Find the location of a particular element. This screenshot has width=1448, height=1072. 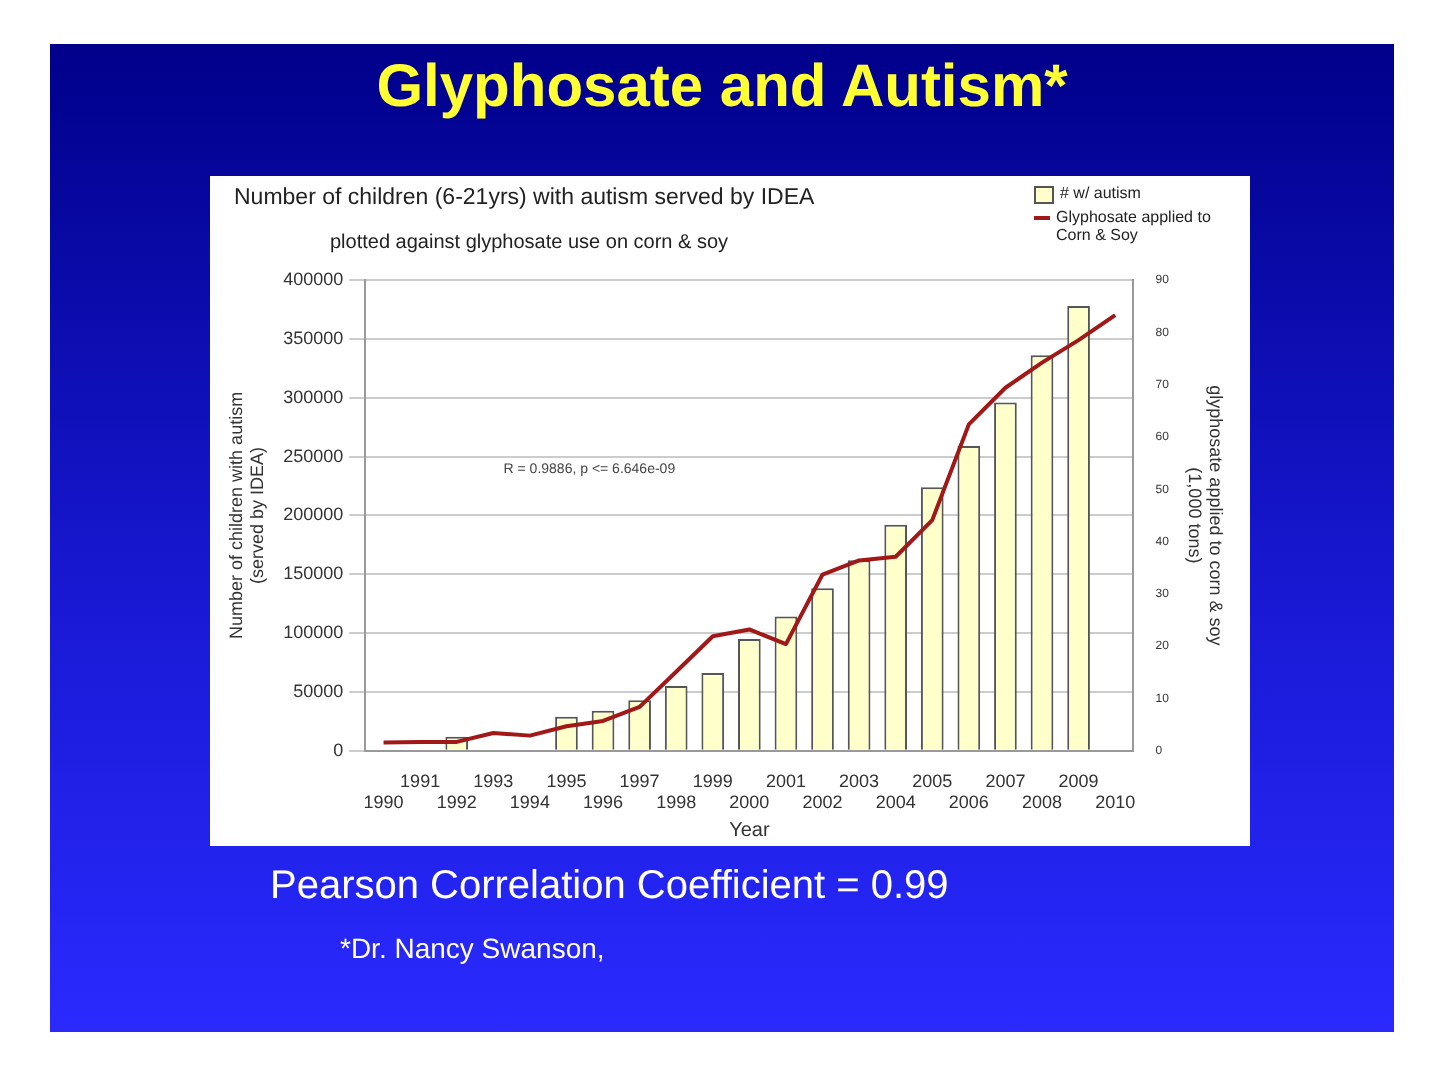

y-tick-label: 400000 is located at coordinates (313, 278).